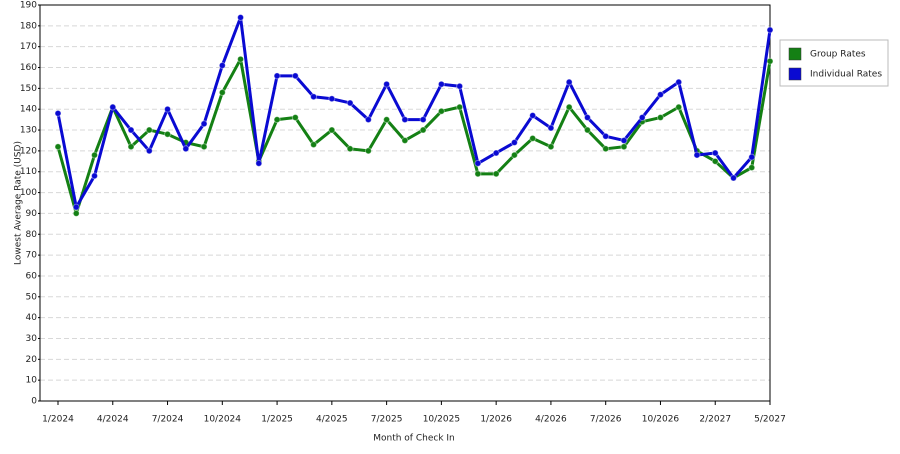 This screenshot has width=900, height=454. I want to click on y-tick-label: 130, so click(28, 131).